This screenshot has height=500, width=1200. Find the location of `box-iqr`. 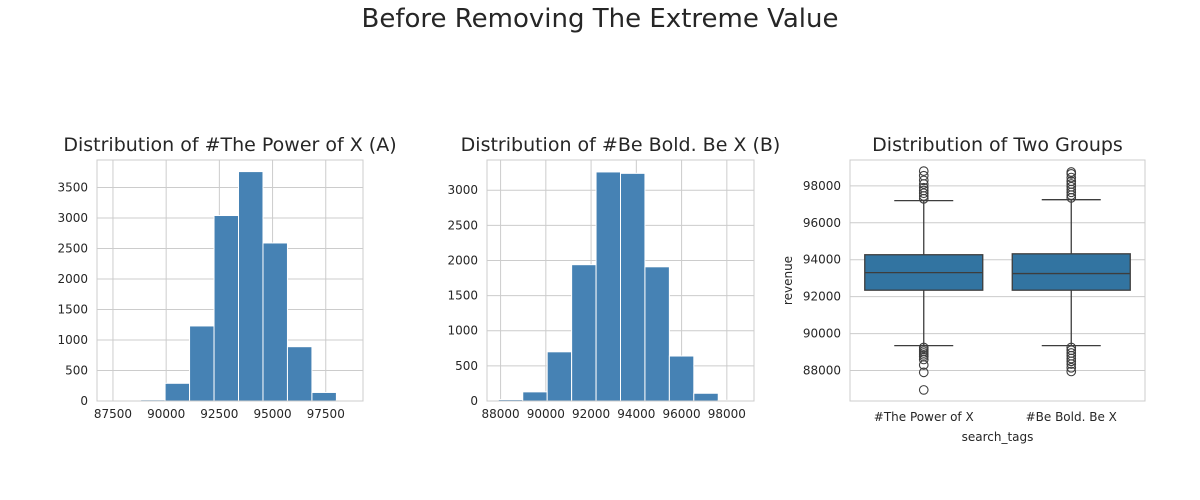

box-iqr is located at coordinates (1071, 272).